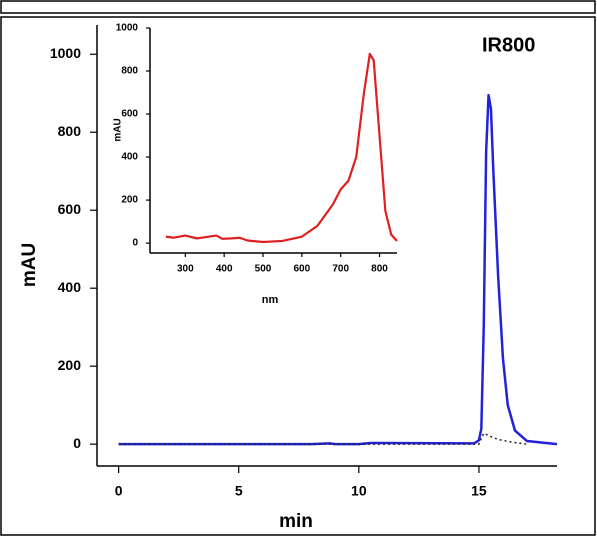  What do you see at coordinates (281, 148) in the screenshot?
I see `data-line` at bounding box center [281, 148].